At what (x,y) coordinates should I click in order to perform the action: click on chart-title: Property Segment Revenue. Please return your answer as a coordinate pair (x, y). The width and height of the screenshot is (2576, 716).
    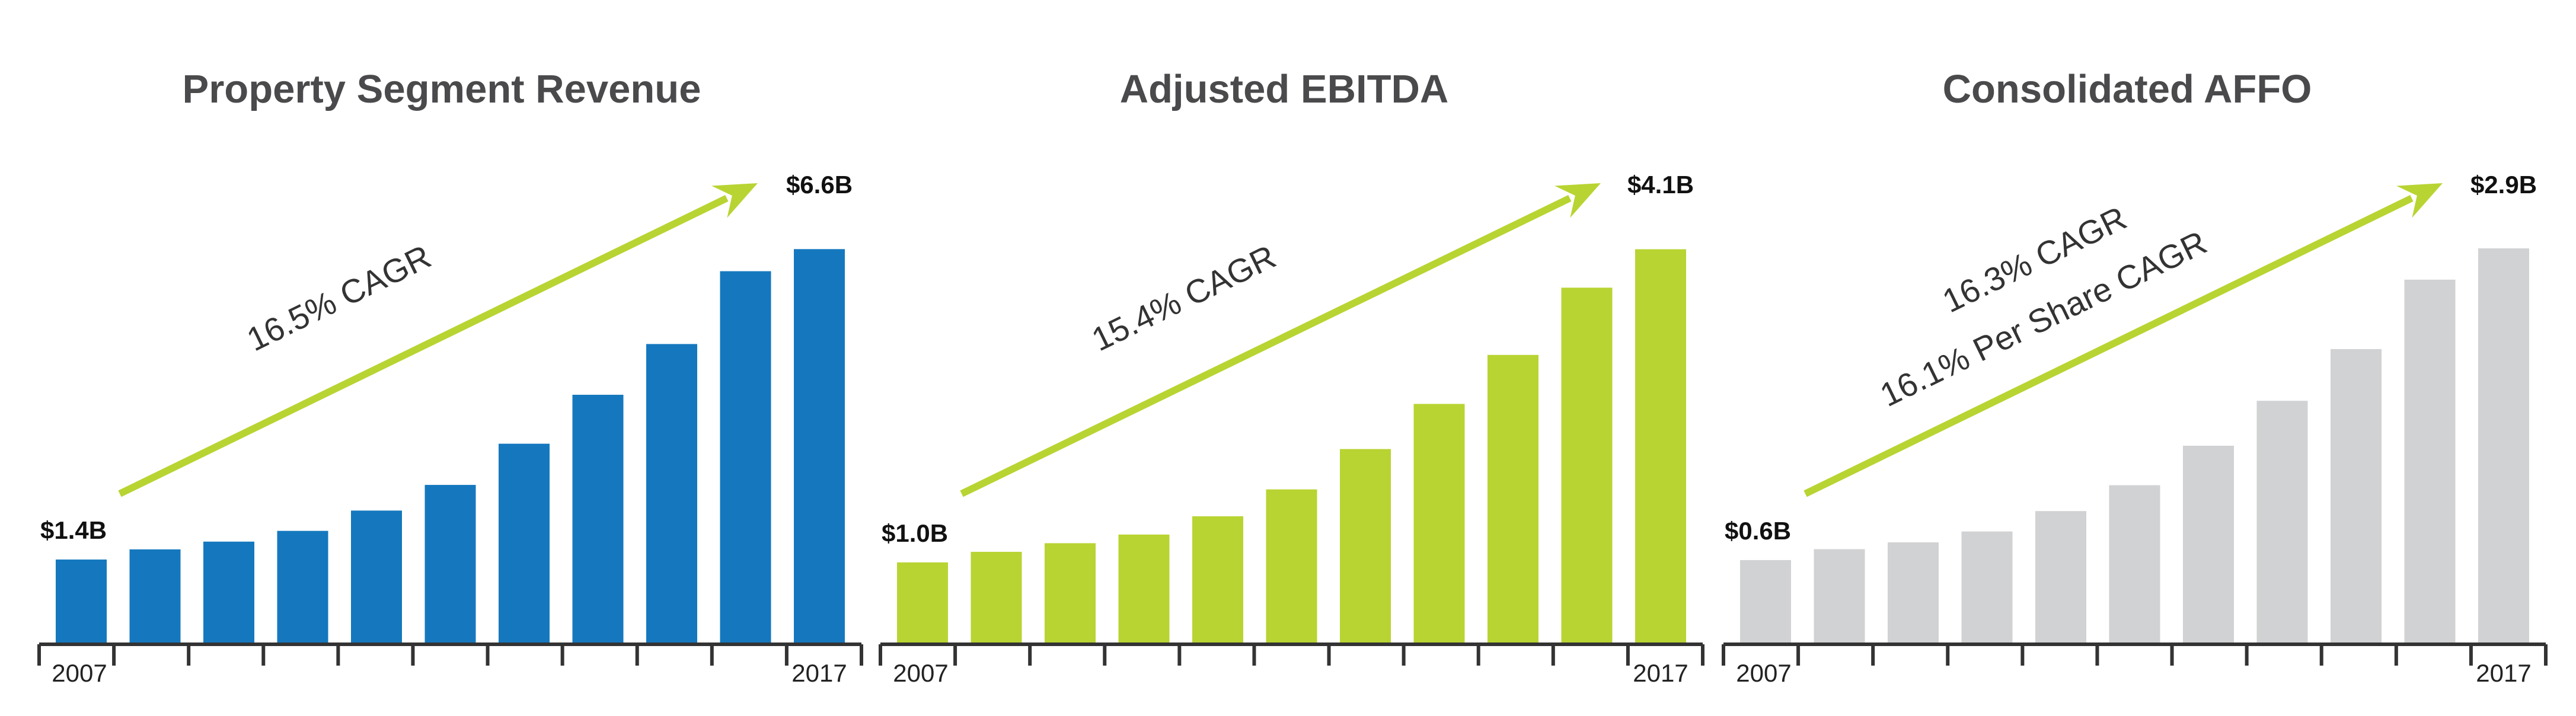
    Looking at the image, I should click on (442, 89).